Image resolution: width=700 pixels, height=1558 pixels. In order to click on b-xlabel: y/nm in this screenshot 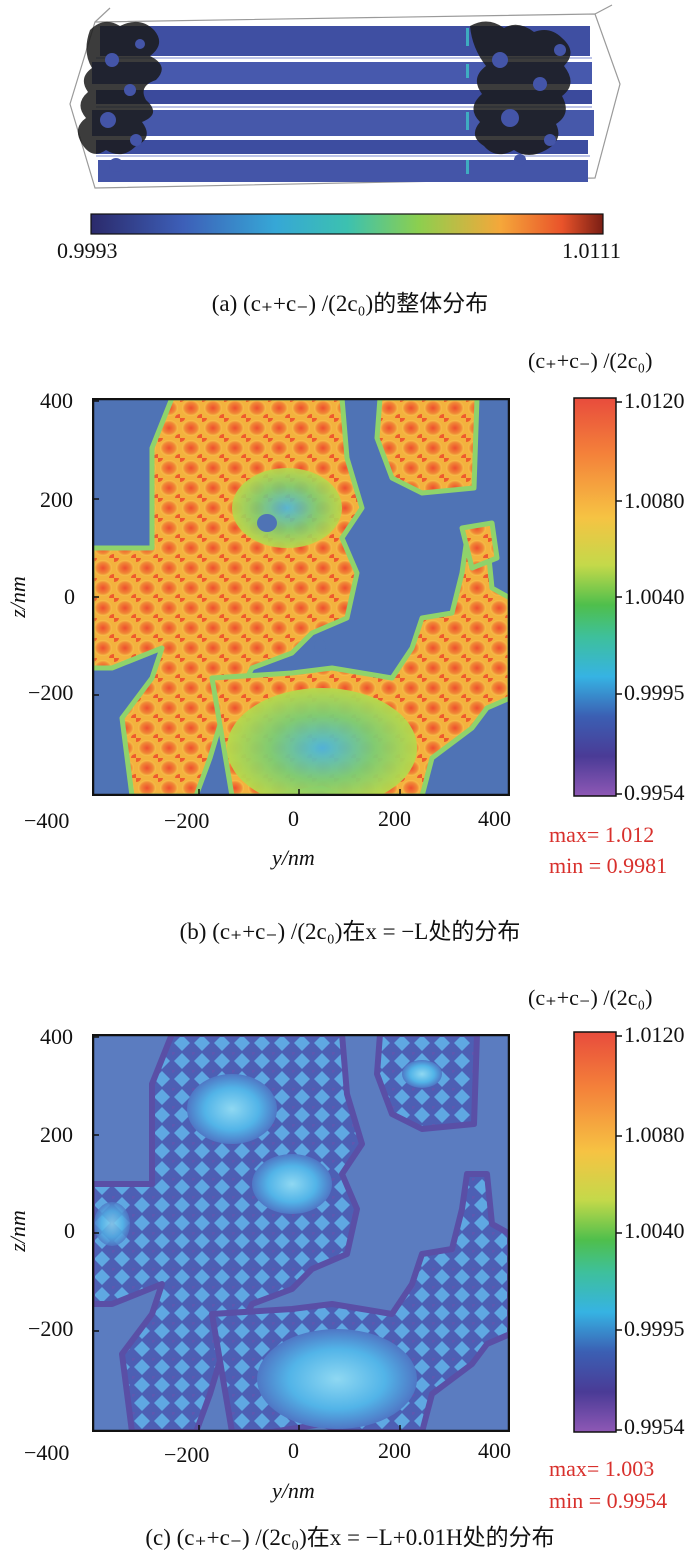, I will do `click(293, 857)`.